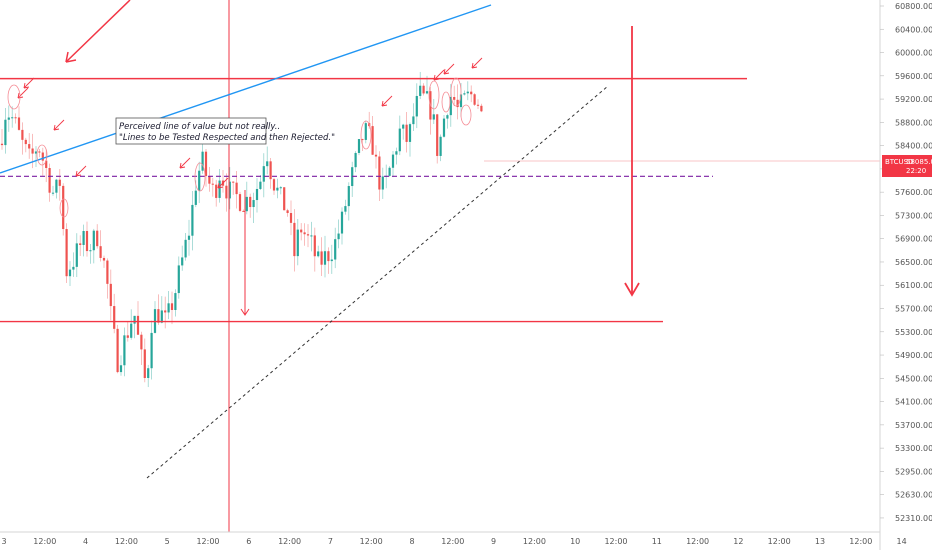 The height and width of the screenshot is (550, 932). I want to click on x-tick-label: 13, so click(820, 541).